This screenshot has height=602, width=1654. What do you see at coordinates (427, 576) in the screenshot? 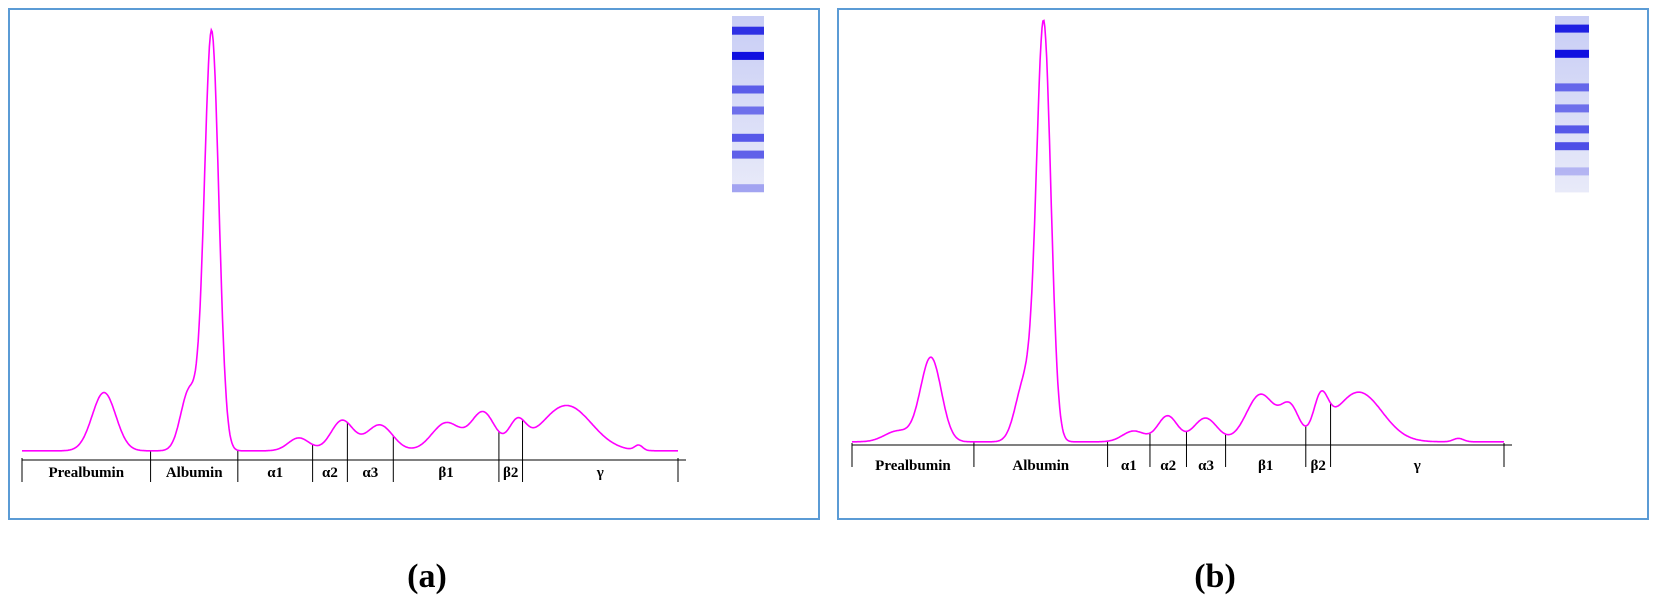
I see `panel-caption-a: (a)` at bounding box center [427, 576].